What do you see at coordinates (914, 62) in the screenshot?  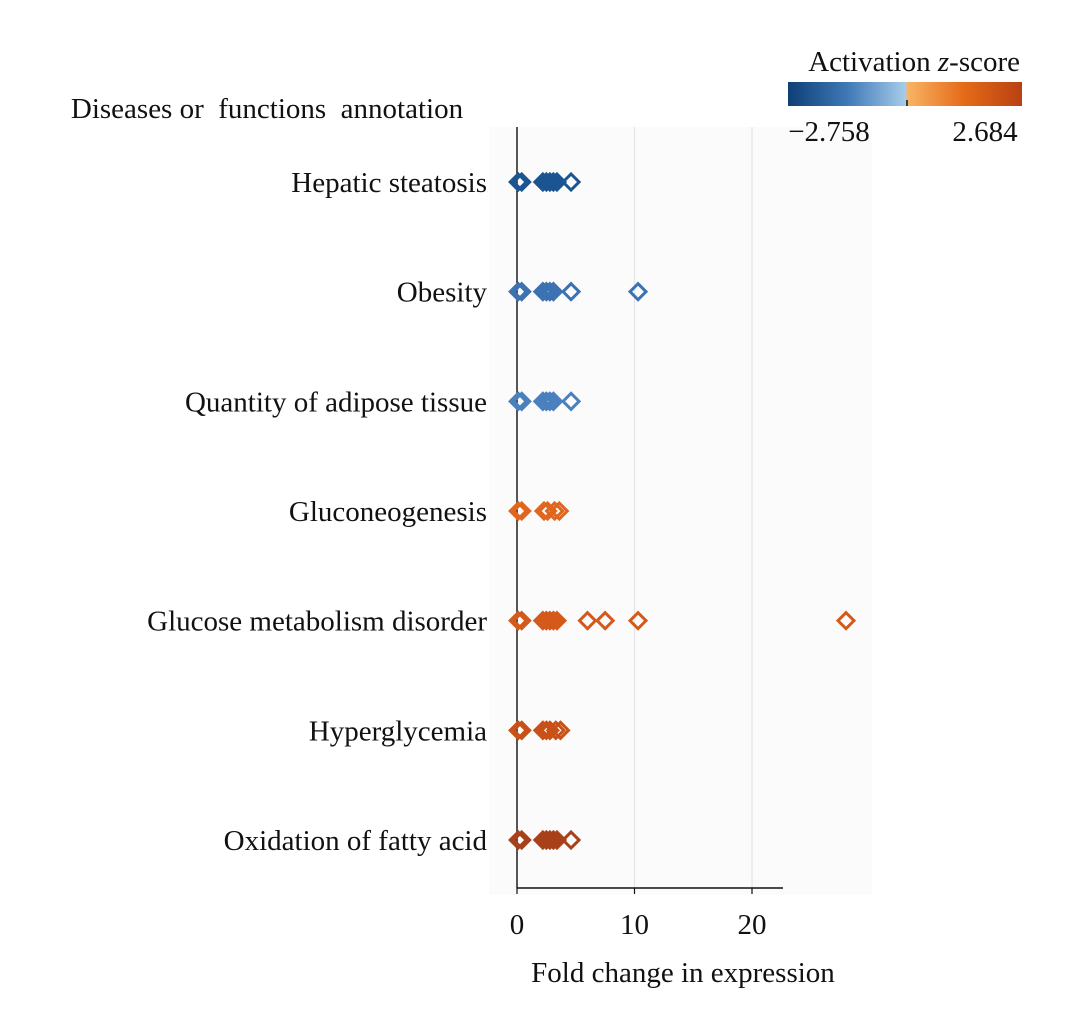 I see `legend-title: Activation z-score` at bounding box center [914, 62].